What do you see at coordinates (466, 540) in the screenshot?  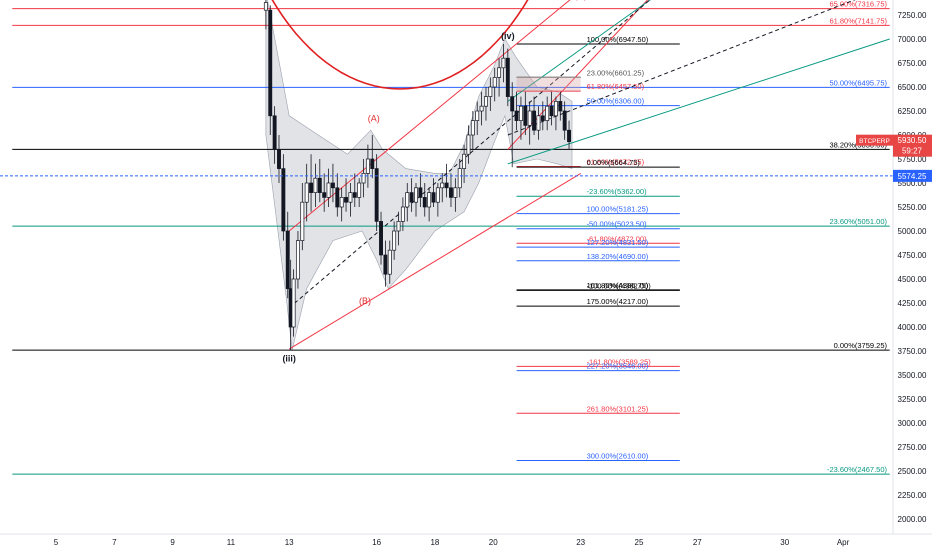 I see `time-axis: 5 7 9 11 13 16 18 20 23 25 27 30 Apr` at bounding box center [466, 540].